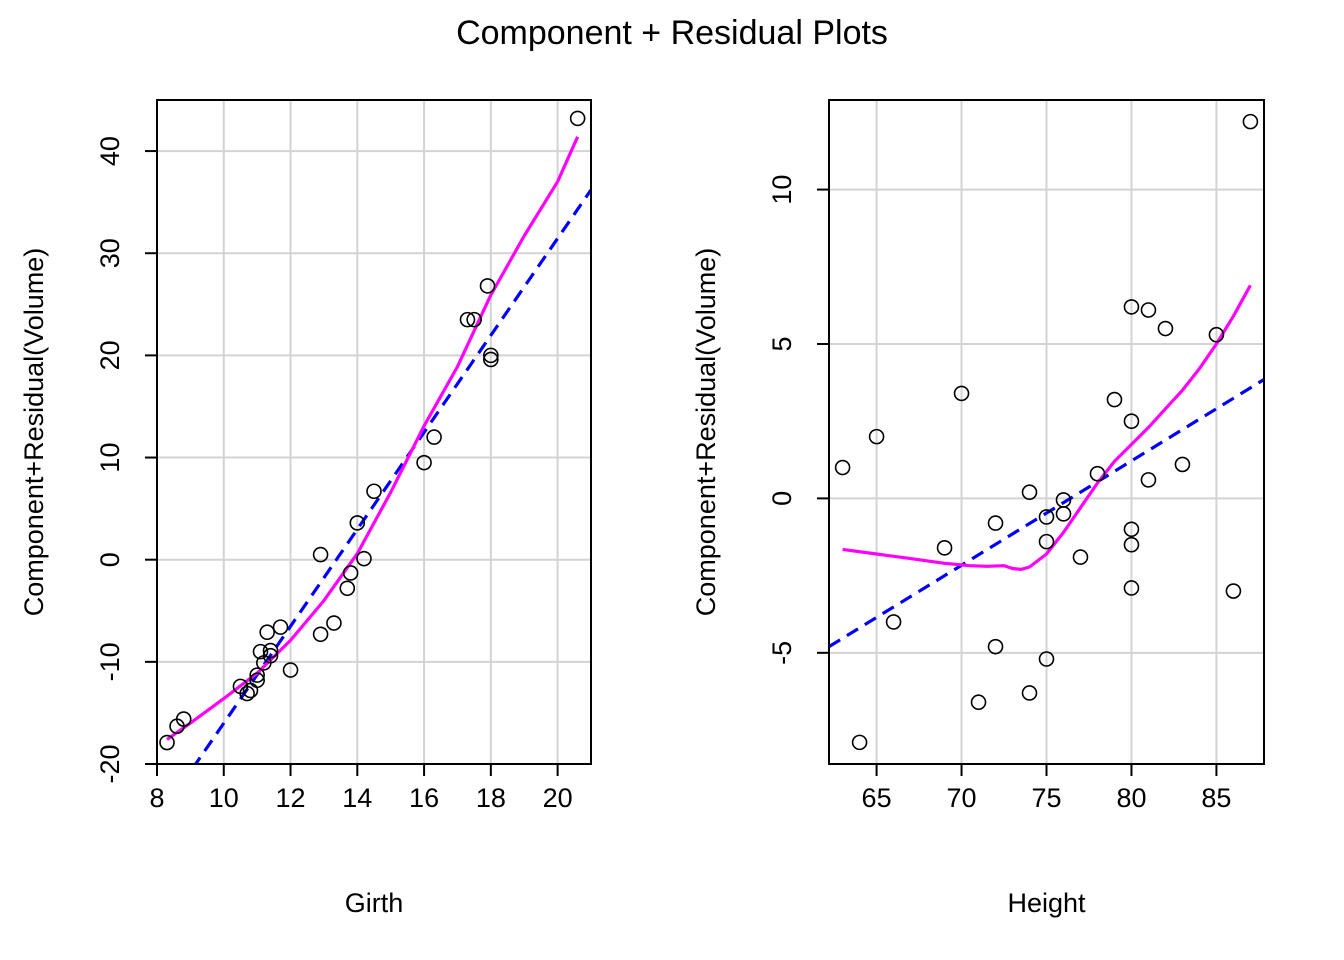  What do you see at coordinates (672, 33) in the screenshot?
I see `main-title: Component + Residual Plots` at bounding box center [672, 33].